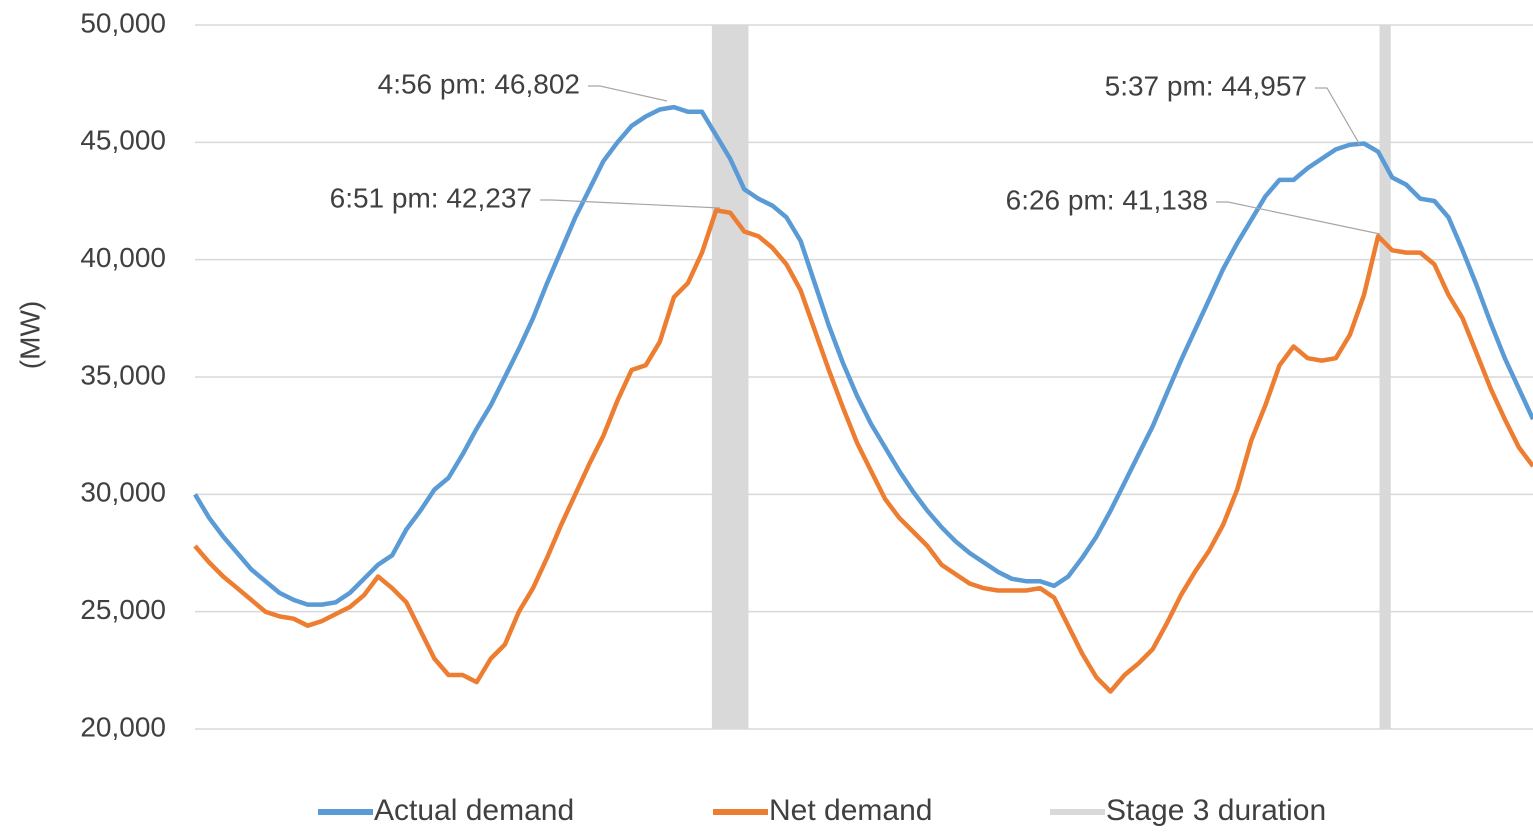 The image size is (1533, 834). What do you see at coordinates (479, 83) in the screenshot?
I see `annotation: 4:56 pm: 46,802` at bounding box center [479, 83].